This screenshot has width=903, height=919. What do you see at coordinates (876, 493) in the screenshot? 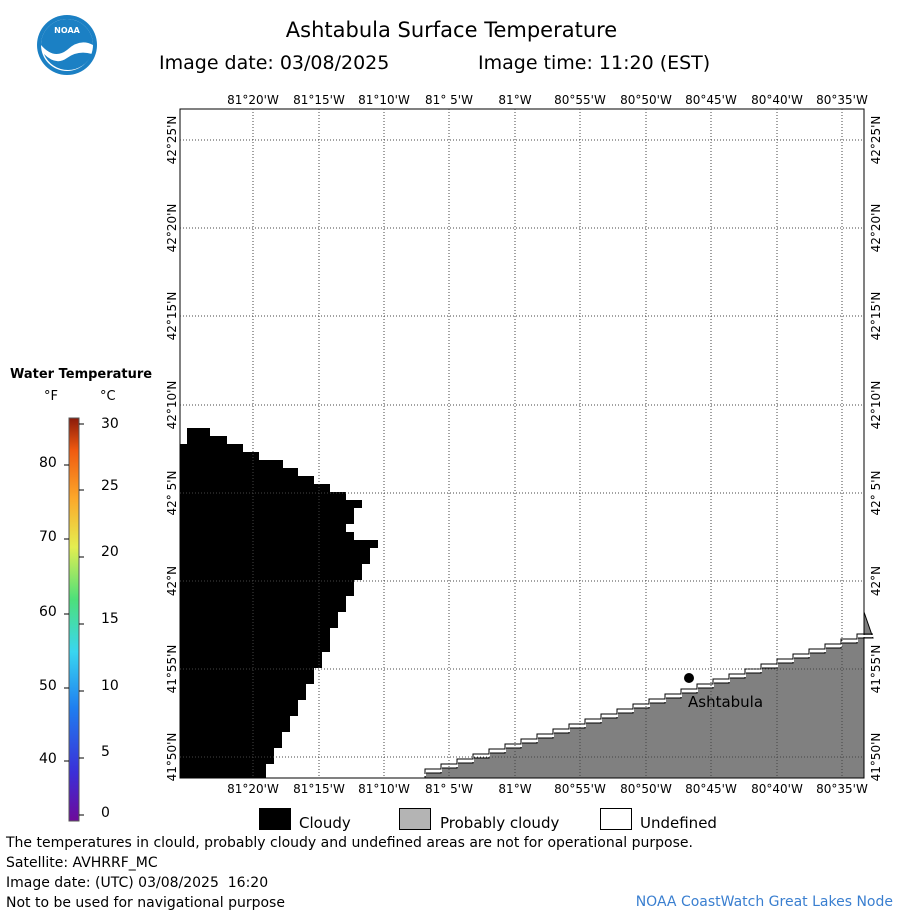
I see `lat-label-right: 42° 5'N` at bounding box center [876, 493].